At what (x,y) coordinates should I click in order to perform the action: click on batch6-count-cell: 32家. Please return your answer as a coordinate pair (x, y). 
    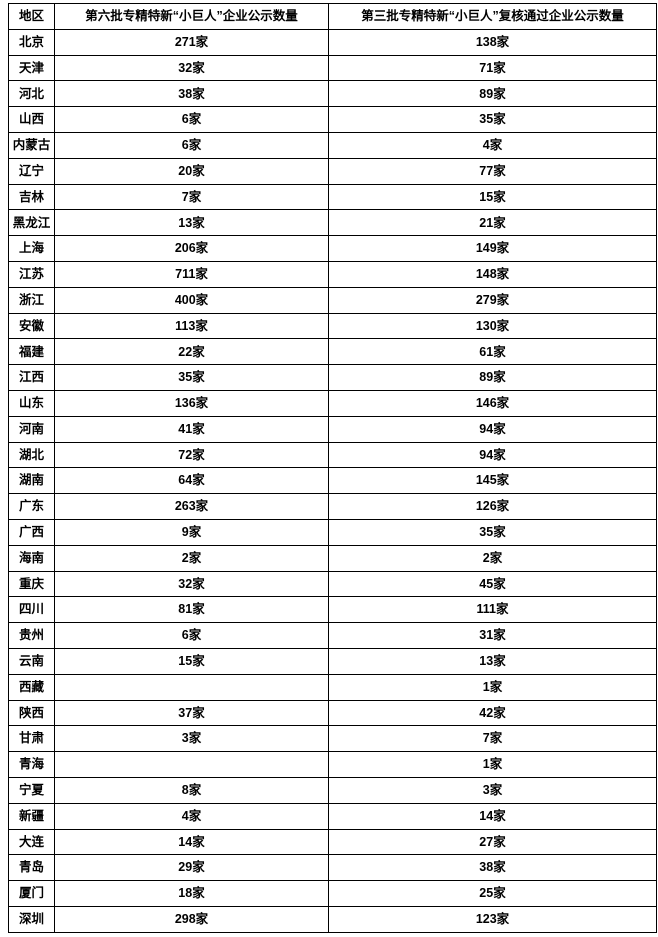
    Looking at the image, I should click on (191, 584).